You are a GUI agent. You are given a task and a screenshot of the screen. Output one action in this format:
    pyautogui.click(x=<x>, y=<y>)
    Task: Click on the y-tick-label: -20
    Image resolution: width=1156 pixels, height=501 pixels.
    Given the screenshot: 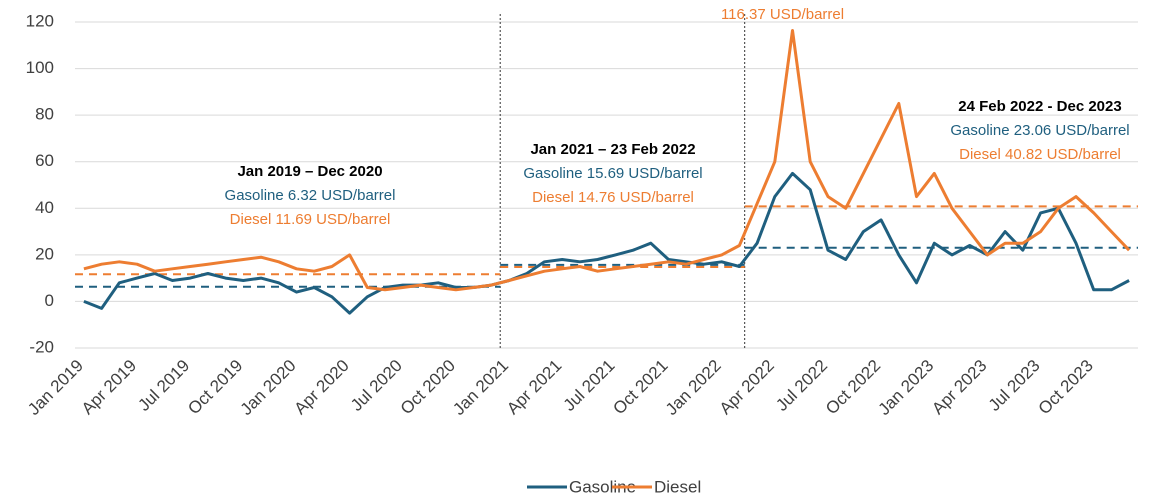 What is the action you would take?
    pyautogui.click(x=41, y=346)
    